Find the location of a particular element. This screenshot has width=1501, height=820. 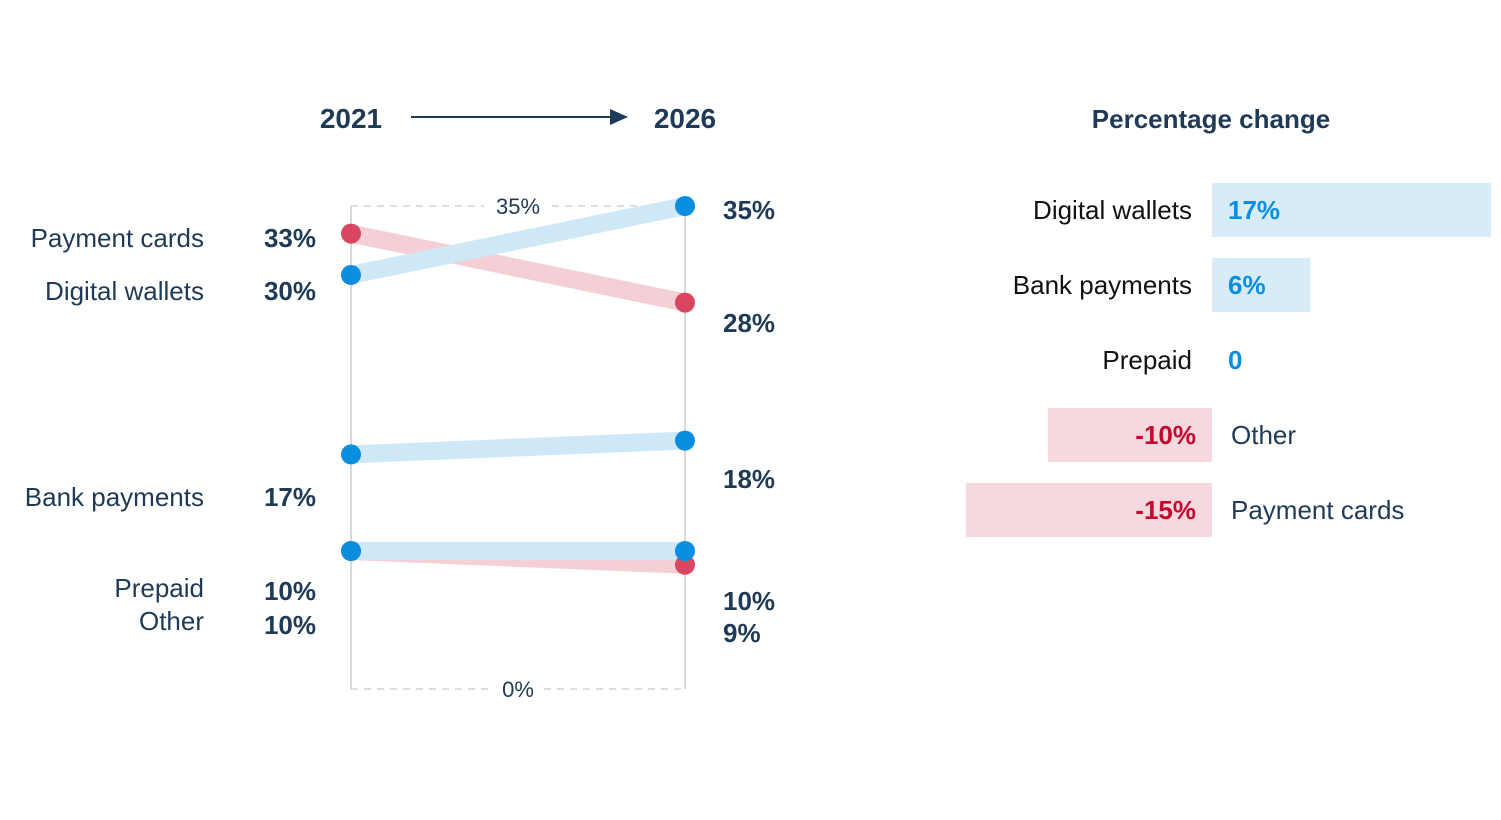

tick-label-bottom: 0% is located at coordinates (518, 689).